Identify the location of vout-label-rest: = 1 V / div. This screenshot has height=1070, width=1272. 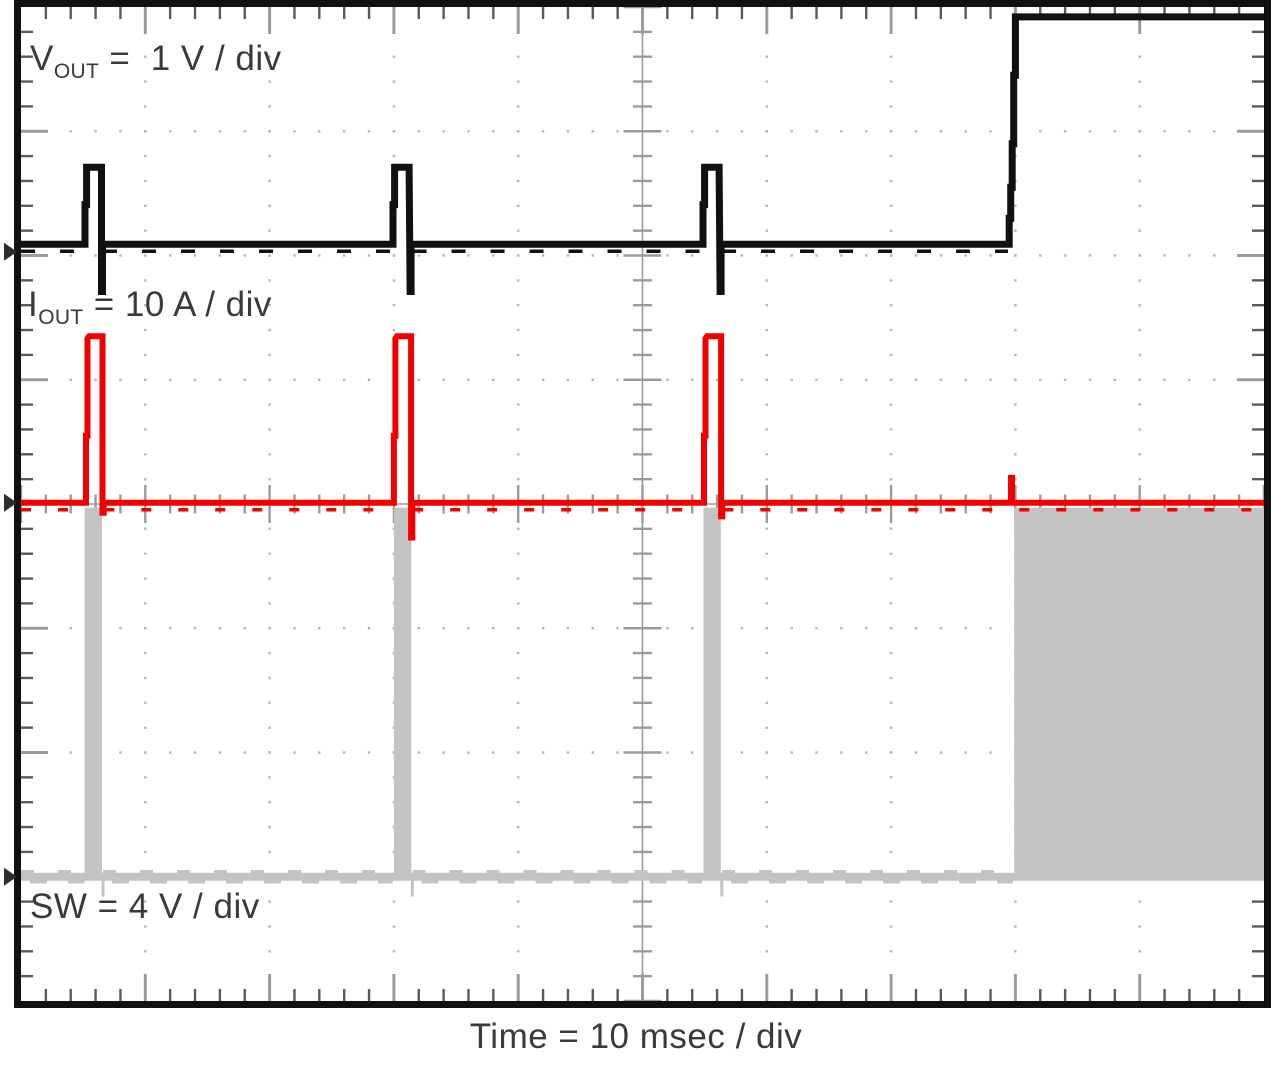
(190, 58).